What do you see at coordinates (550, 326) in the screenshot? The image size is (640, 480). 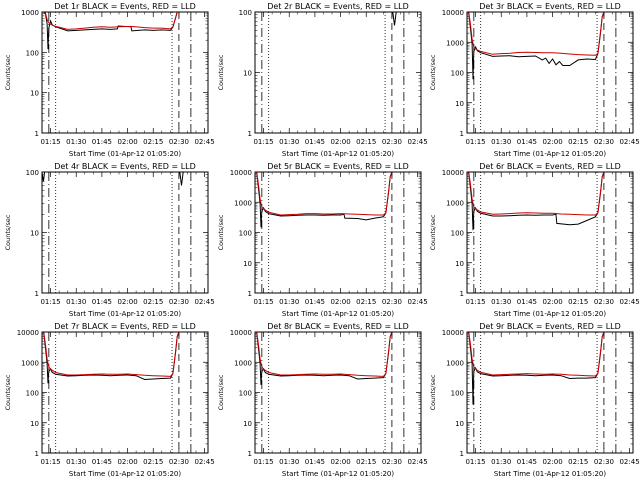 I see `panel-title: Det 9r BLACK = Events, RED = LLD` at bounding box center [550, 326].